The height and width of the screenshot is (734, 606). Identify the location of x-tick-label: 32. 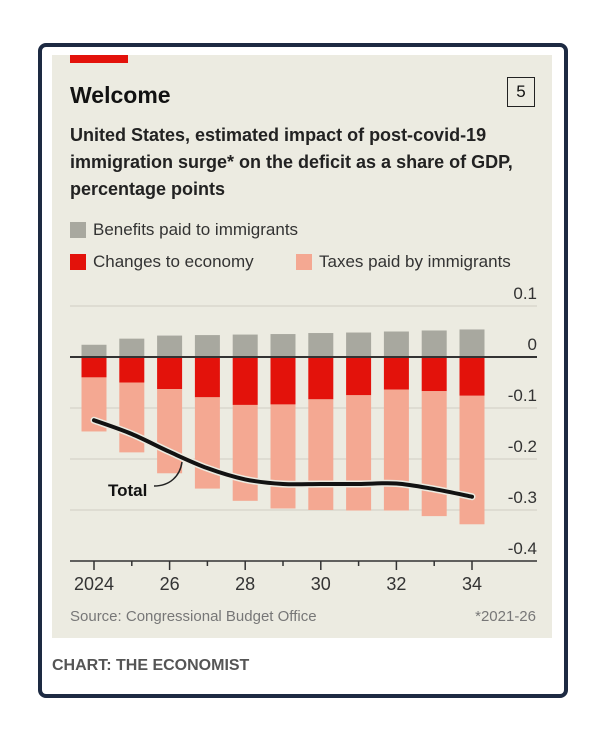
(396, 584).